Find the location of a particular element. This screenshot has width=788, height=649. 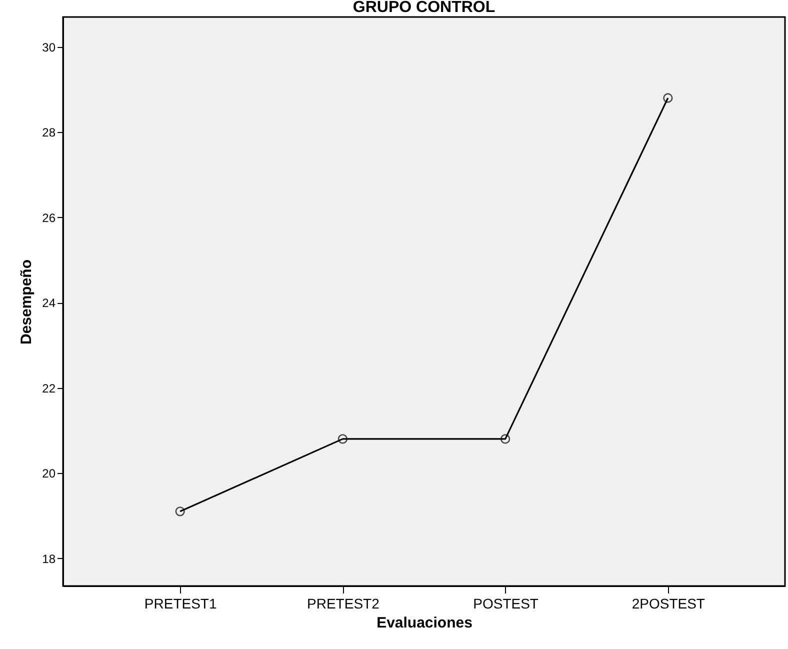

x-axis-title: Evaluaciones is located at coordinates (424, 623).